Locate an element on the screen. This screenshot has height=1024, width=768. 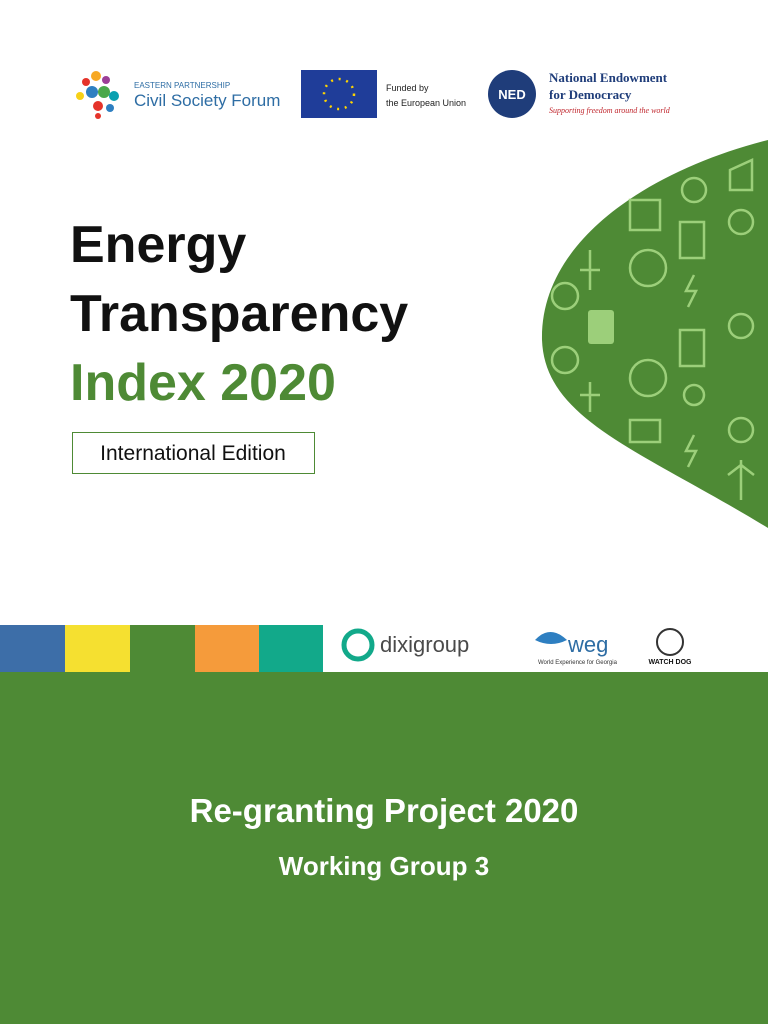
ned-badge: NED is located at coordinates (511, 94).